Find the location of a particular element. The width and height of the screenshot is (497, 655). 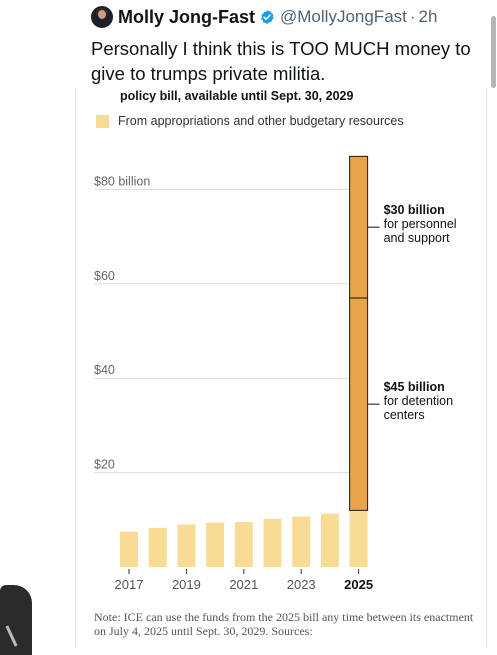

author-name: Molly Jong-Fast is located at coordinates (187, 16).